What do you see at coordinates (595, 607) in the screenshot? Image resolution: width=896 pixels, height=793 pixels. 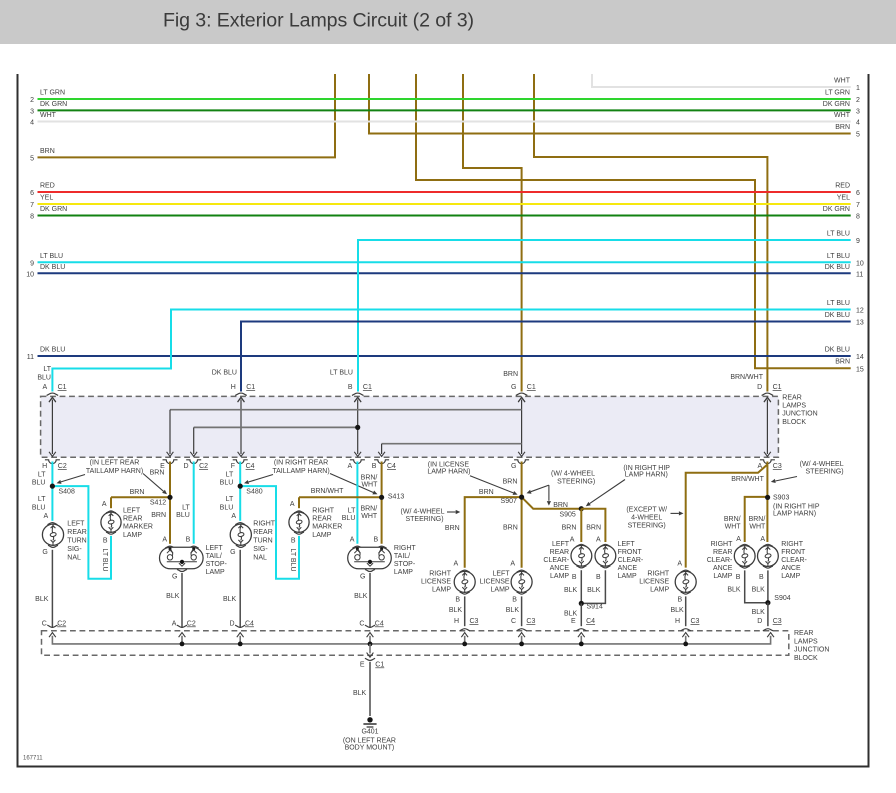 I see `svg-text: S914` at bounding box center [595, 607].